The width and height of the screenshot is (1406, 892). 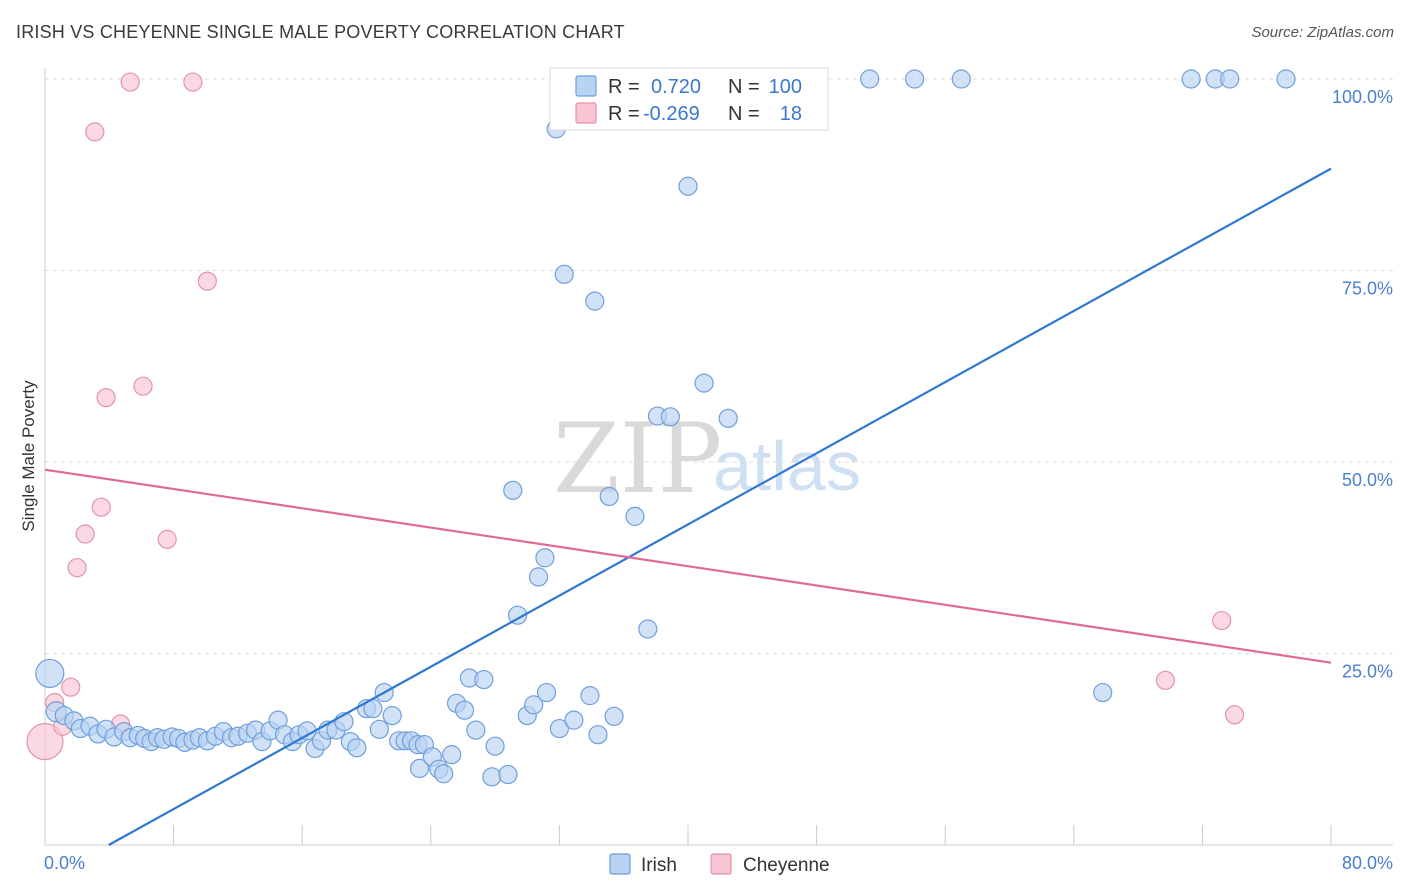 I want to click on legend-irish-r-label: R =, so click(x=624, y=87).